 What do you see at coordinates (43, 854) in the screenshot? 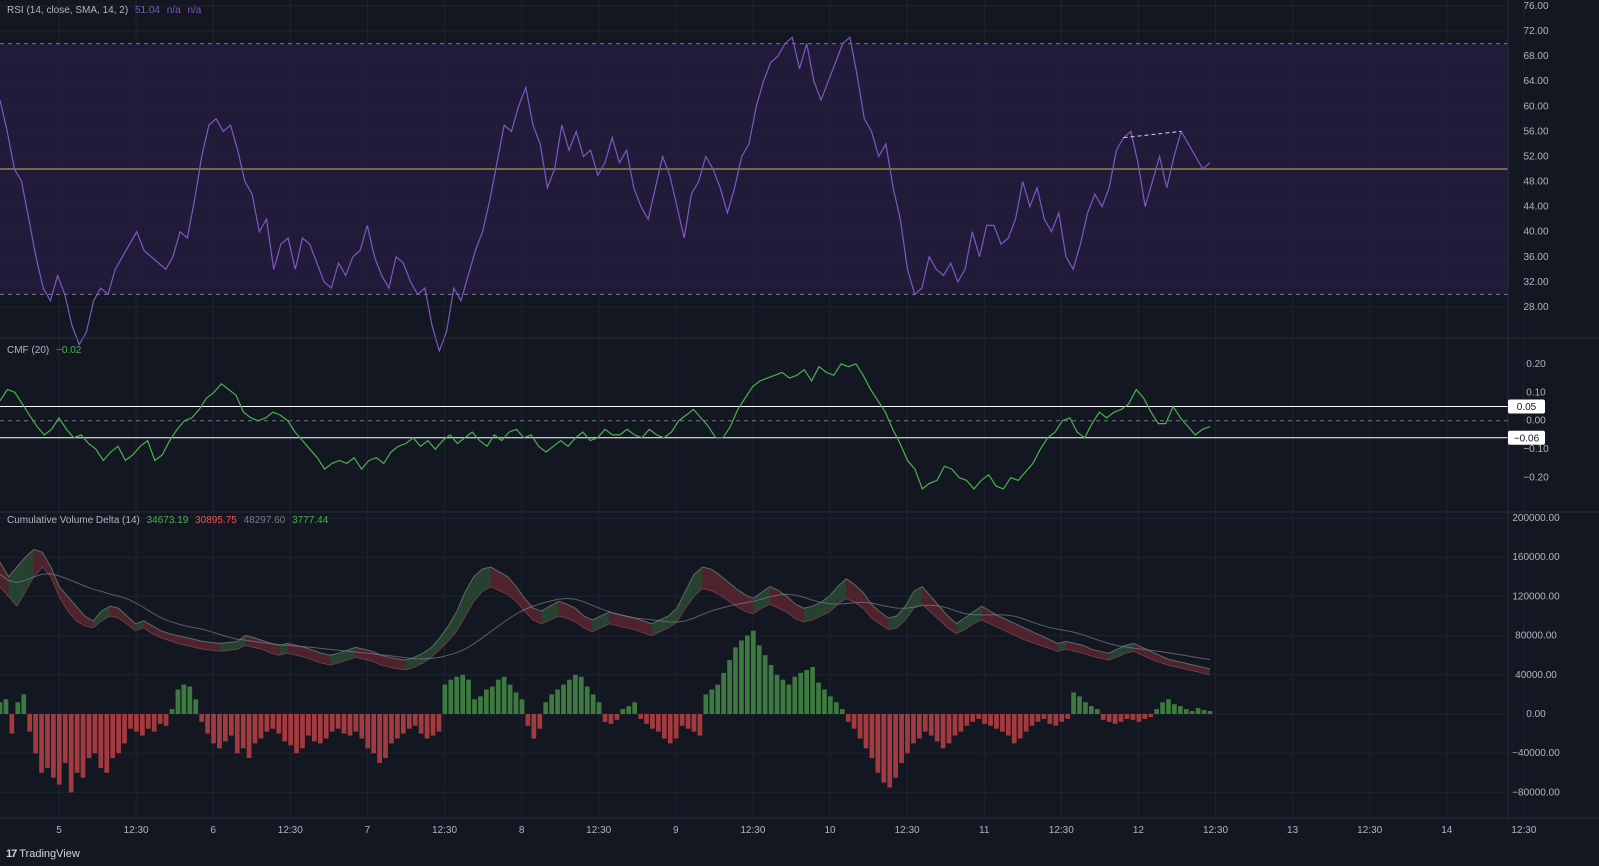
I see `tradingview-logo: 17 TradingView` at bounding box center [43, 854].